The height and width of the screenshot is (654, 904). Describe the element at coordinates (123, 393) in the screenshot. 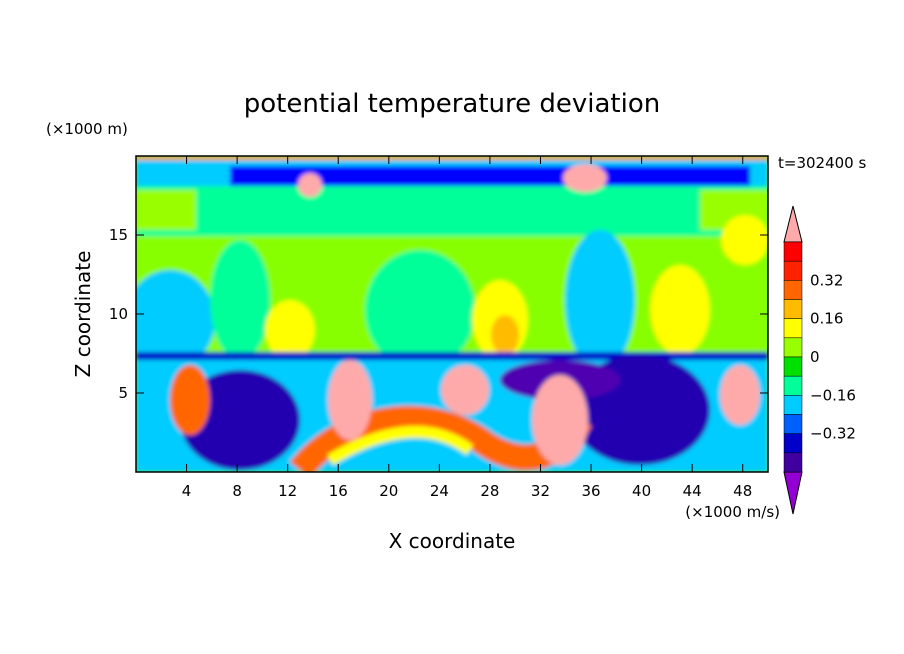

I see `y-tick-label: 5` at that location.